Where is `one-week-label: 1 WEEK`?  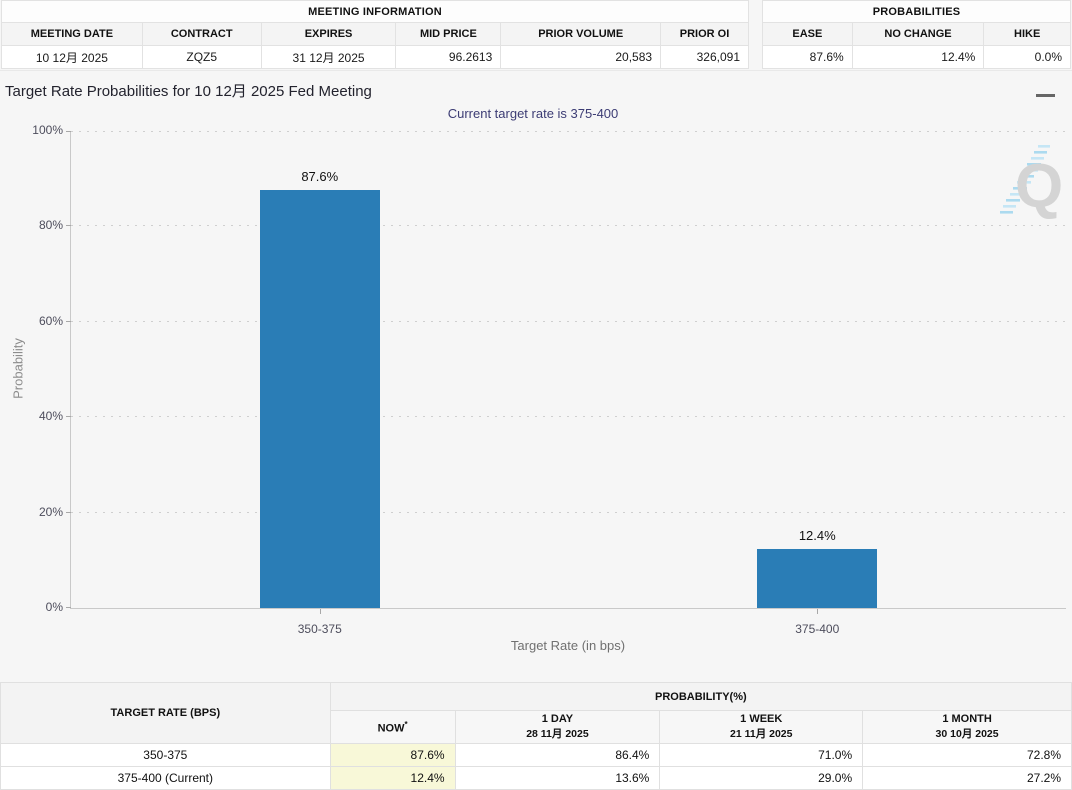 one-week-label: 1 WEEK is located at coordinates (761, 719).